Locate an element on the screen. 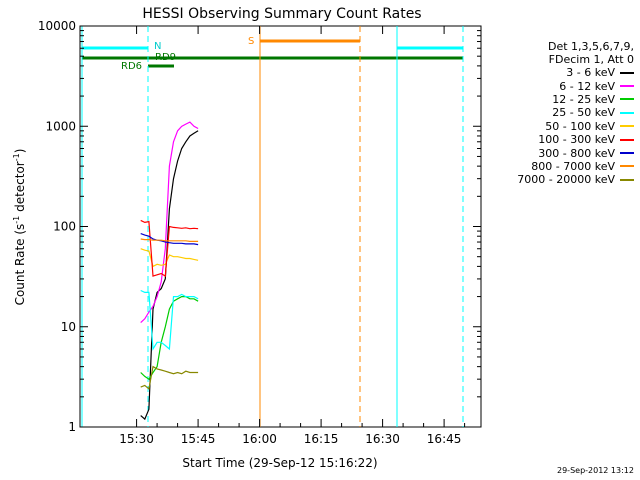  legend-entry: 300 - 800 keV is located at coordinates (559, 153).